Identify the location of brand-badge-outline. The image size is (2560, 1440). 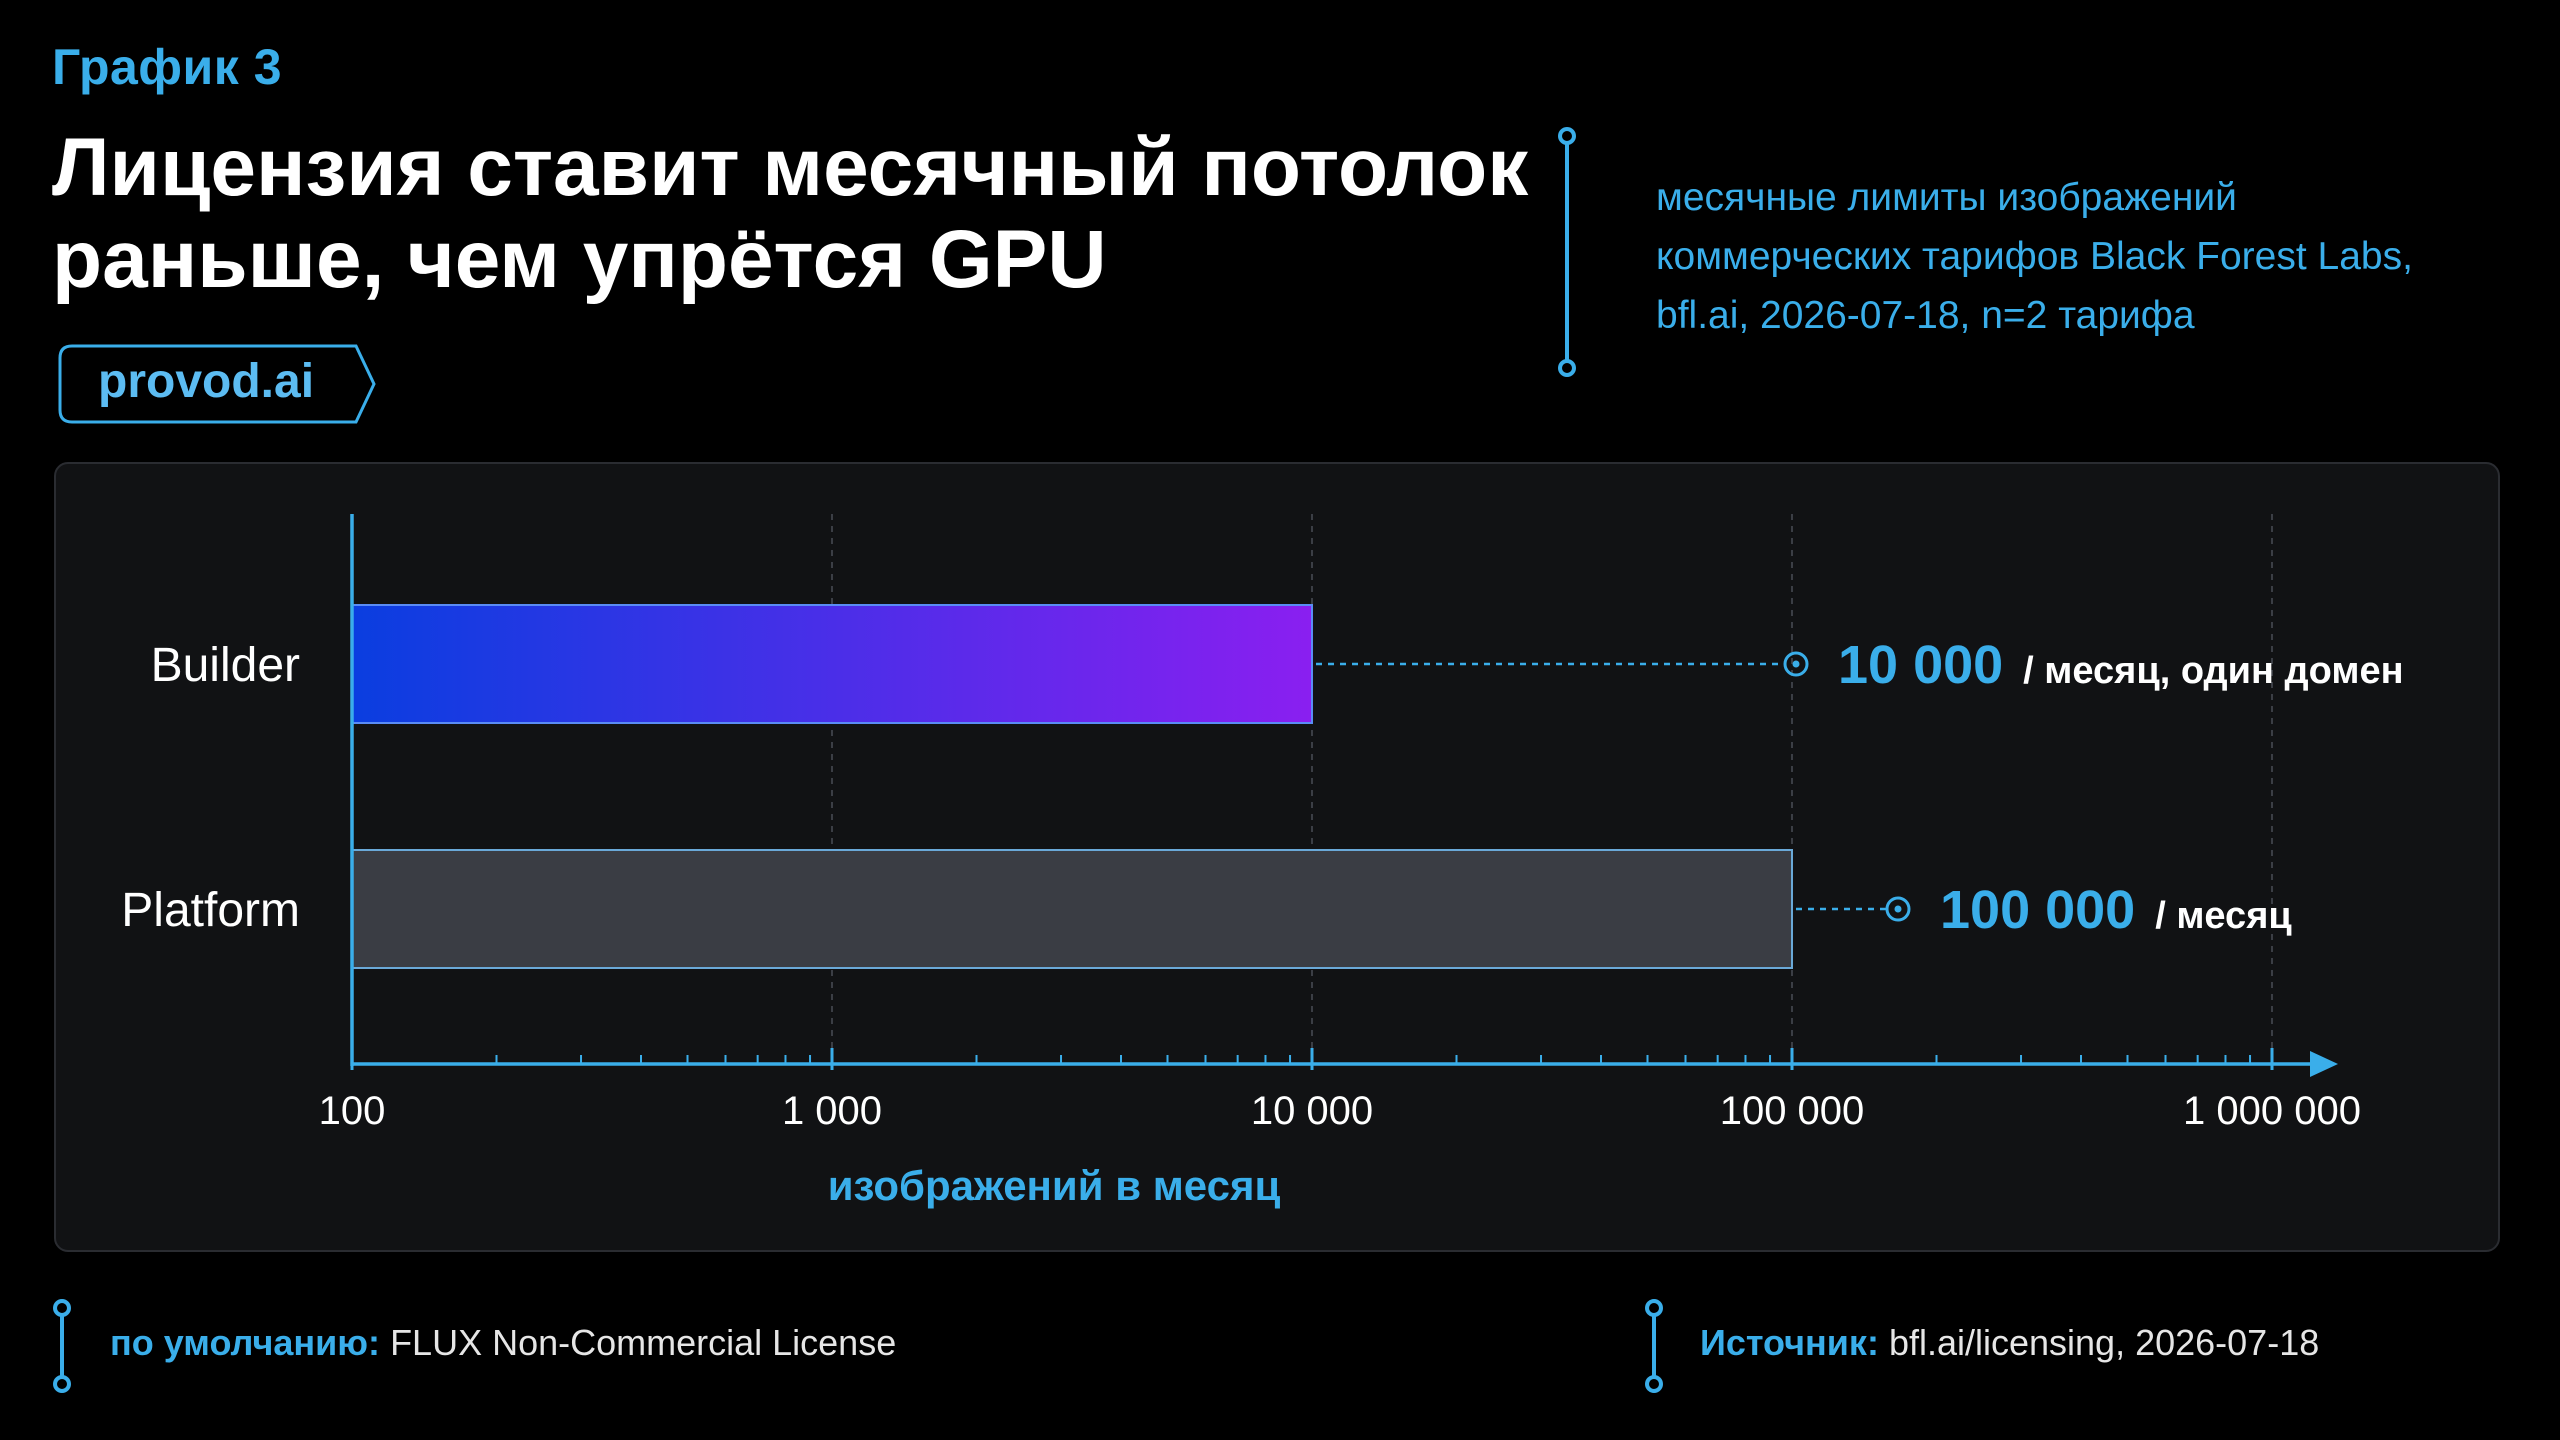
(217, 384).